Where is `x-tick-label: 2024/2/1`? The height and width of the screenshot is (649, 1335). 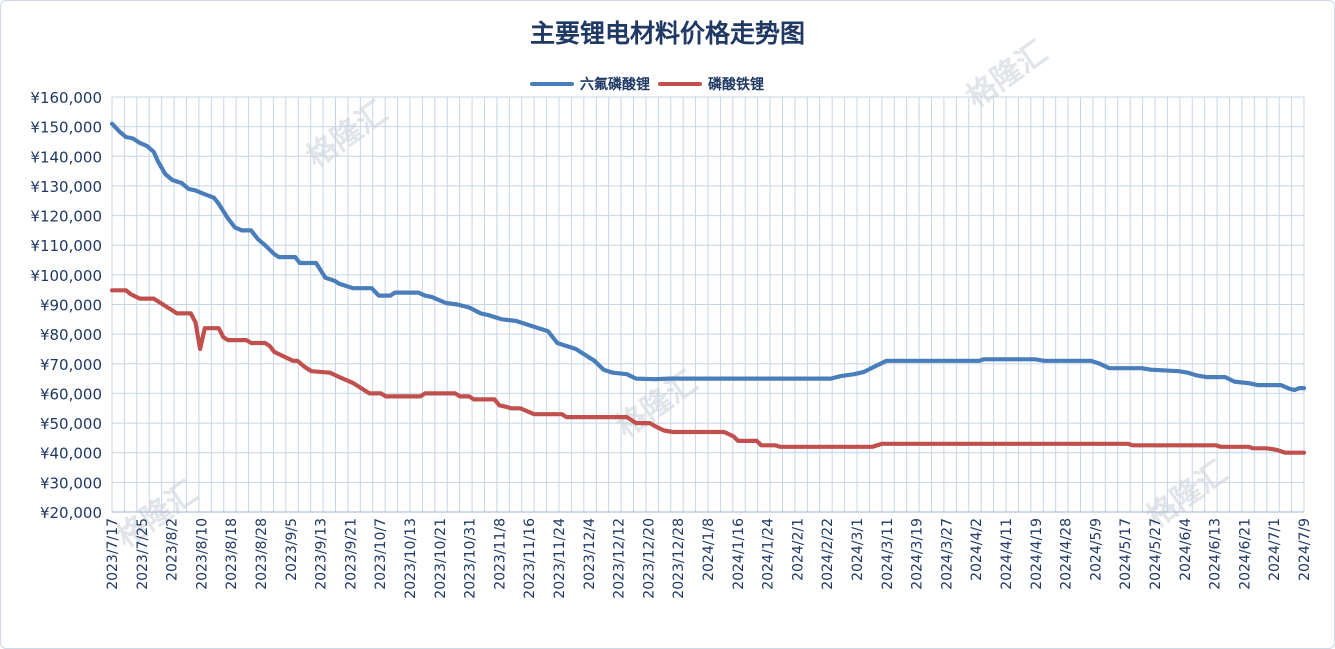
x-tick-label: 2024/2/1 is located at coordinates (798, 549).